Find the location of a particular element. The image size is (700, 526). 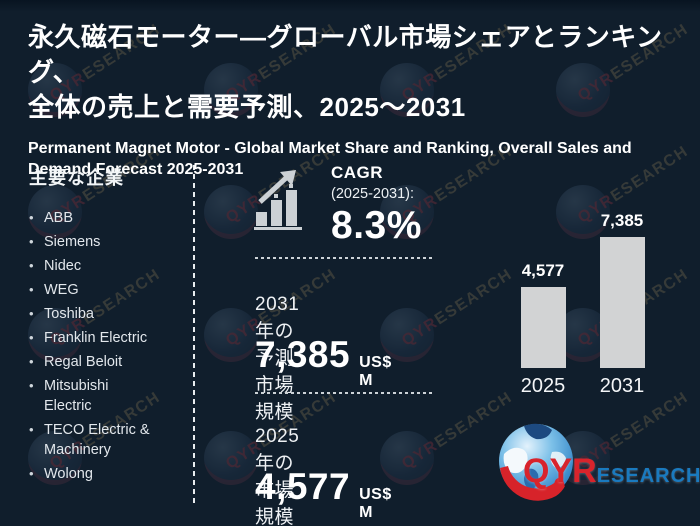

company-item: • Mitsubishi Electric is located at coordinates (111, 396).